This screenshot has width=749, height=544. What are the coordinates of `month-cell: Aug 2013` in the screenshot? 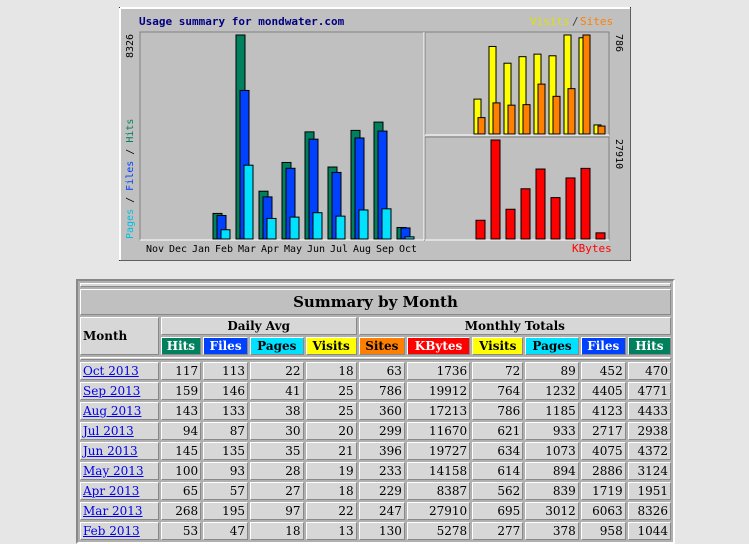 It's located at (119, 411).